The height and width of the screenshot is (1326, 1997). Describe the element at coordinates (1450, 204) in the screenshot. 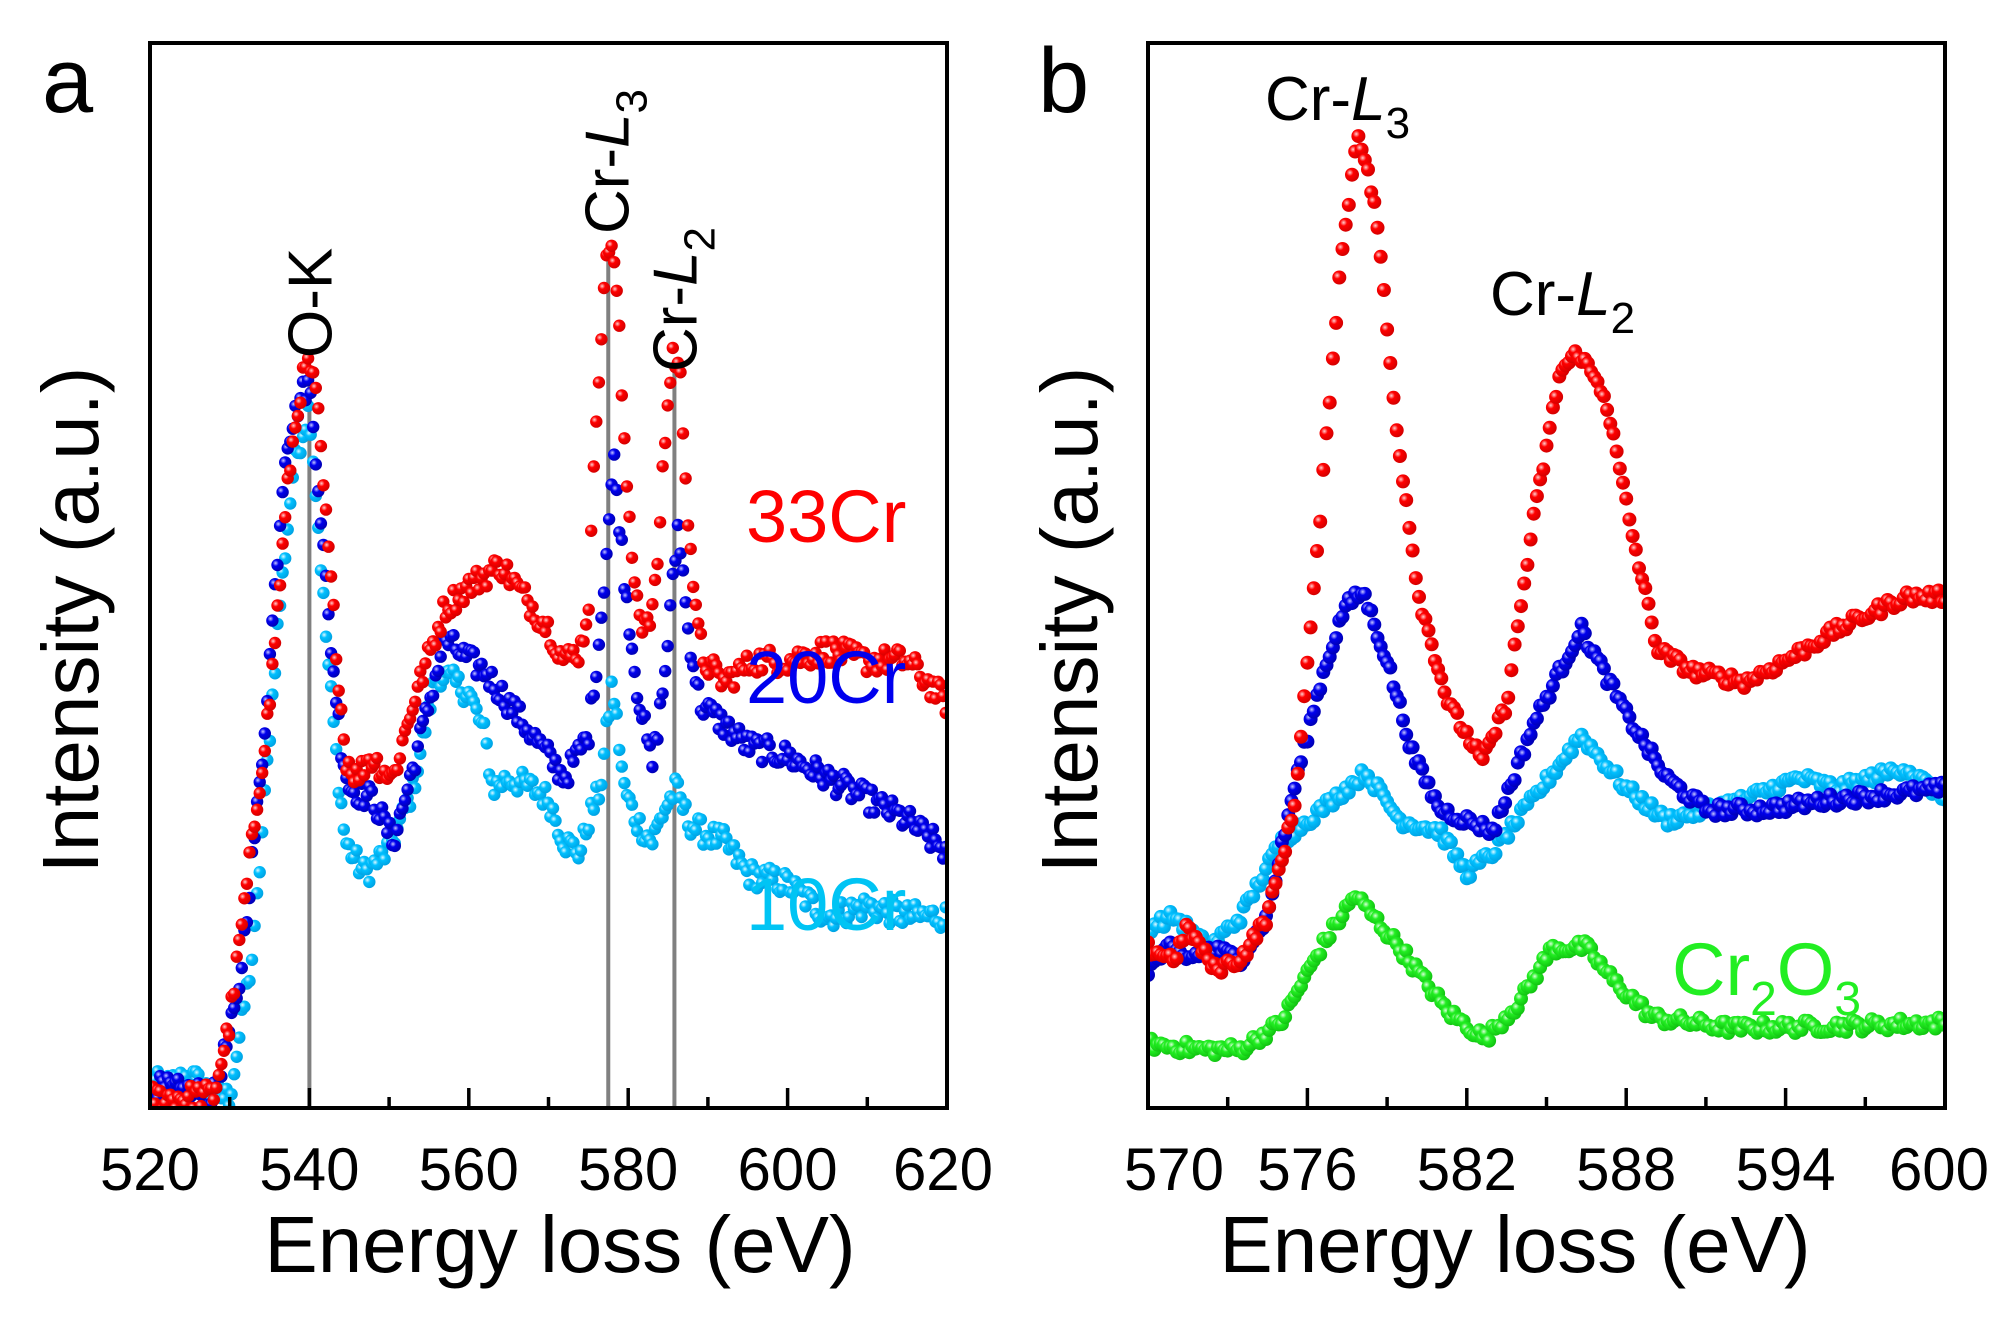

I see `peak-annotations: Cr-L3 Cr-L2` at that location.